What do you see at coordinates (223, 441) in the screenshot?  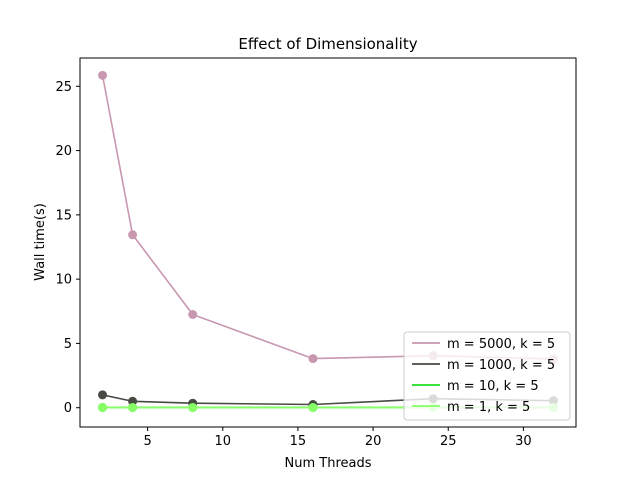 I see `x-tick-label: 10` at bounding box center [223, 441].